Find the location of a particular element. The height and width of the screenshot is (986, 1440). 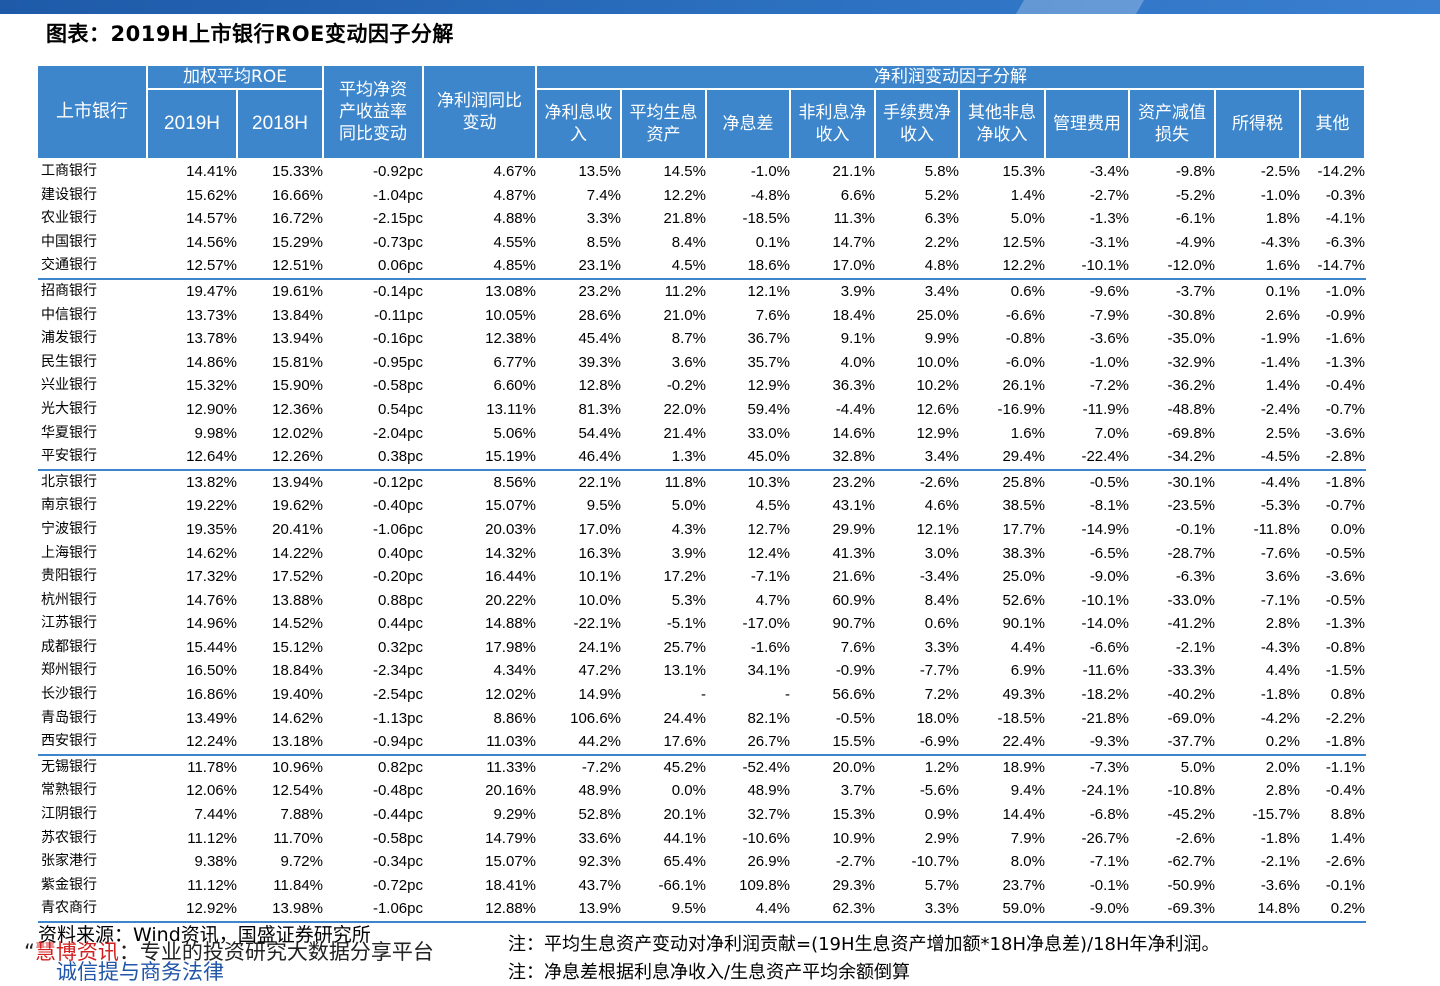

value-cell: -36.2% is located at coordinates (1191, 386).